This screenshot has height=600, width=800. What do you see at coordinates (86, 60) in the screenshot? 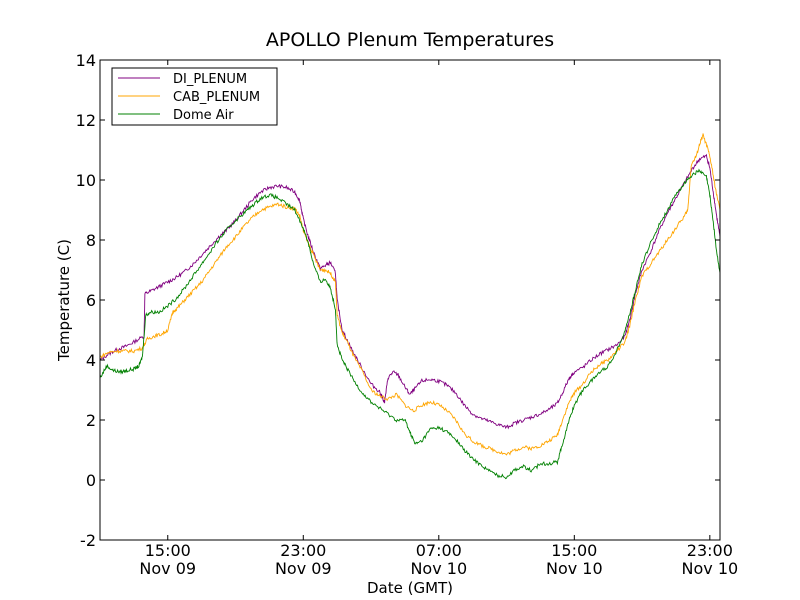
I see `y-tick-label: 14` at bounding box center [86, 60].